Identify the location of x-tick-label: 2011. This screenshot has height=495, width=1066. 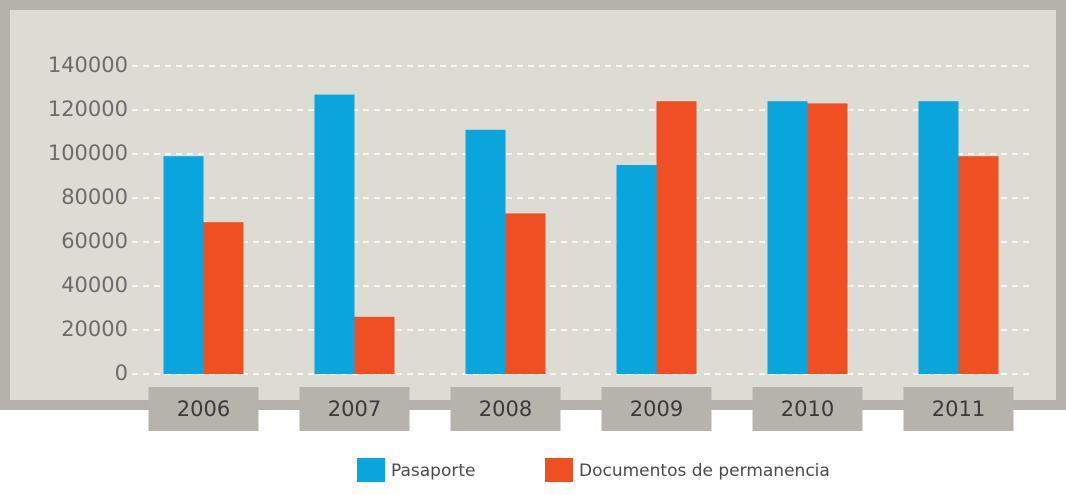
(958, 409).